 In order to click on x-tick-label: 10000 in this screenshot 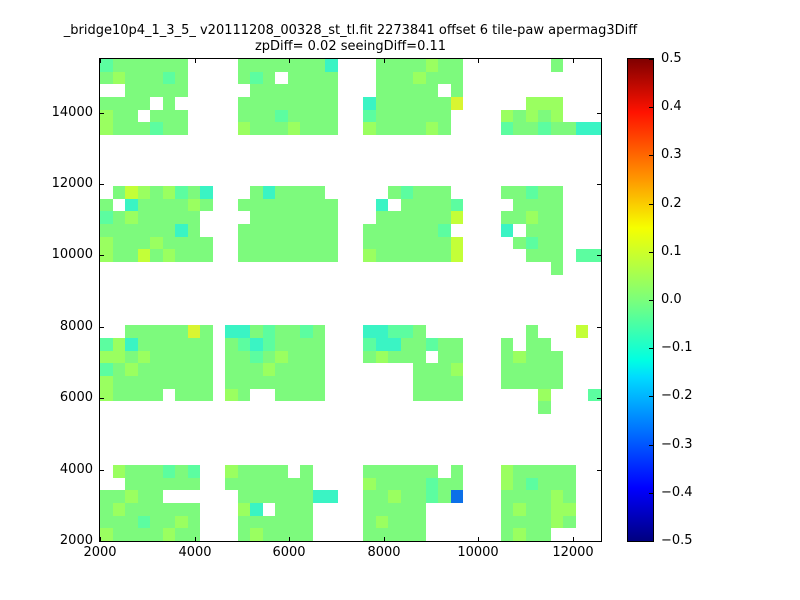, I will do `click(478, 552)`.